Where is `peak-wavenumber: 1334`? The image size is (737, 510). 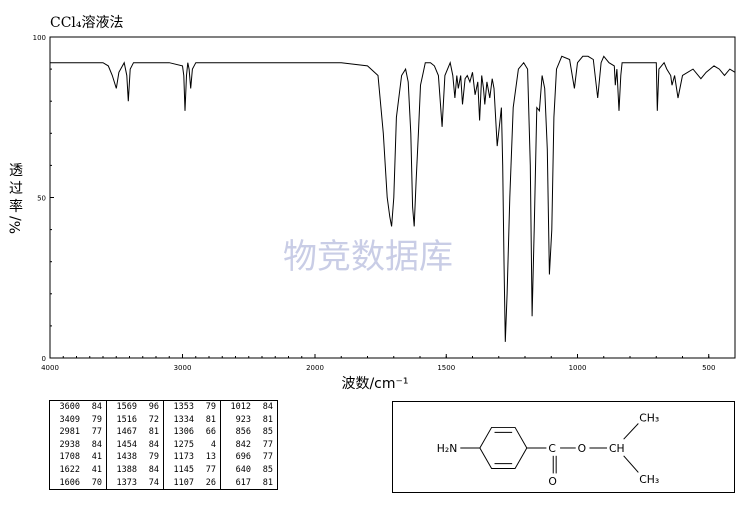
peak-wavenumber: 1334 is located at coordinates (183, 419).